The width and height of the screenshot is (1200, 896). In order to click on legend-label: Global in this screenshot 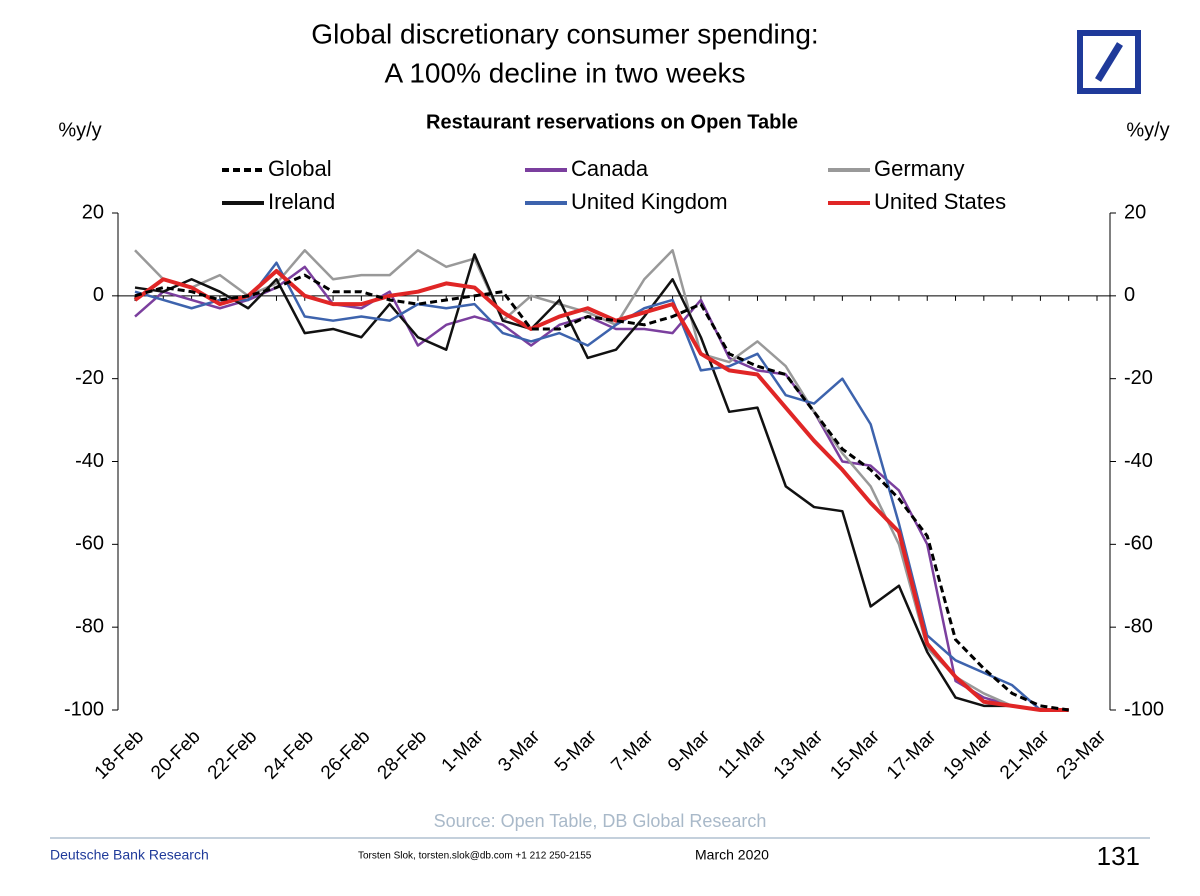, I will do `click(300, 168)`.